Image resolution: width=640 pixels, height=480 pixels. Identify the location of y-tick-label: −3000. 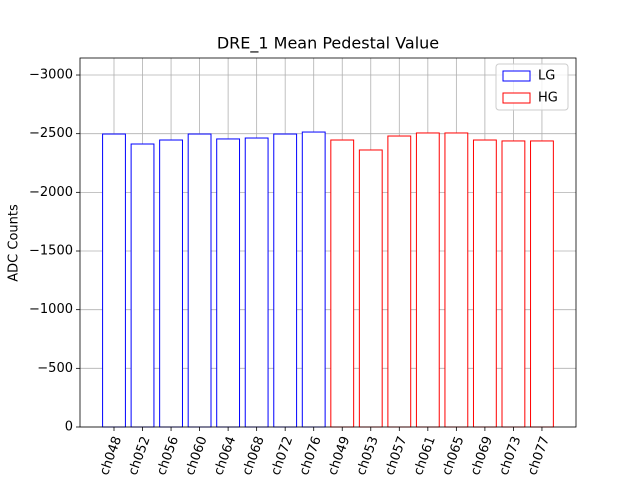
(51, 75).